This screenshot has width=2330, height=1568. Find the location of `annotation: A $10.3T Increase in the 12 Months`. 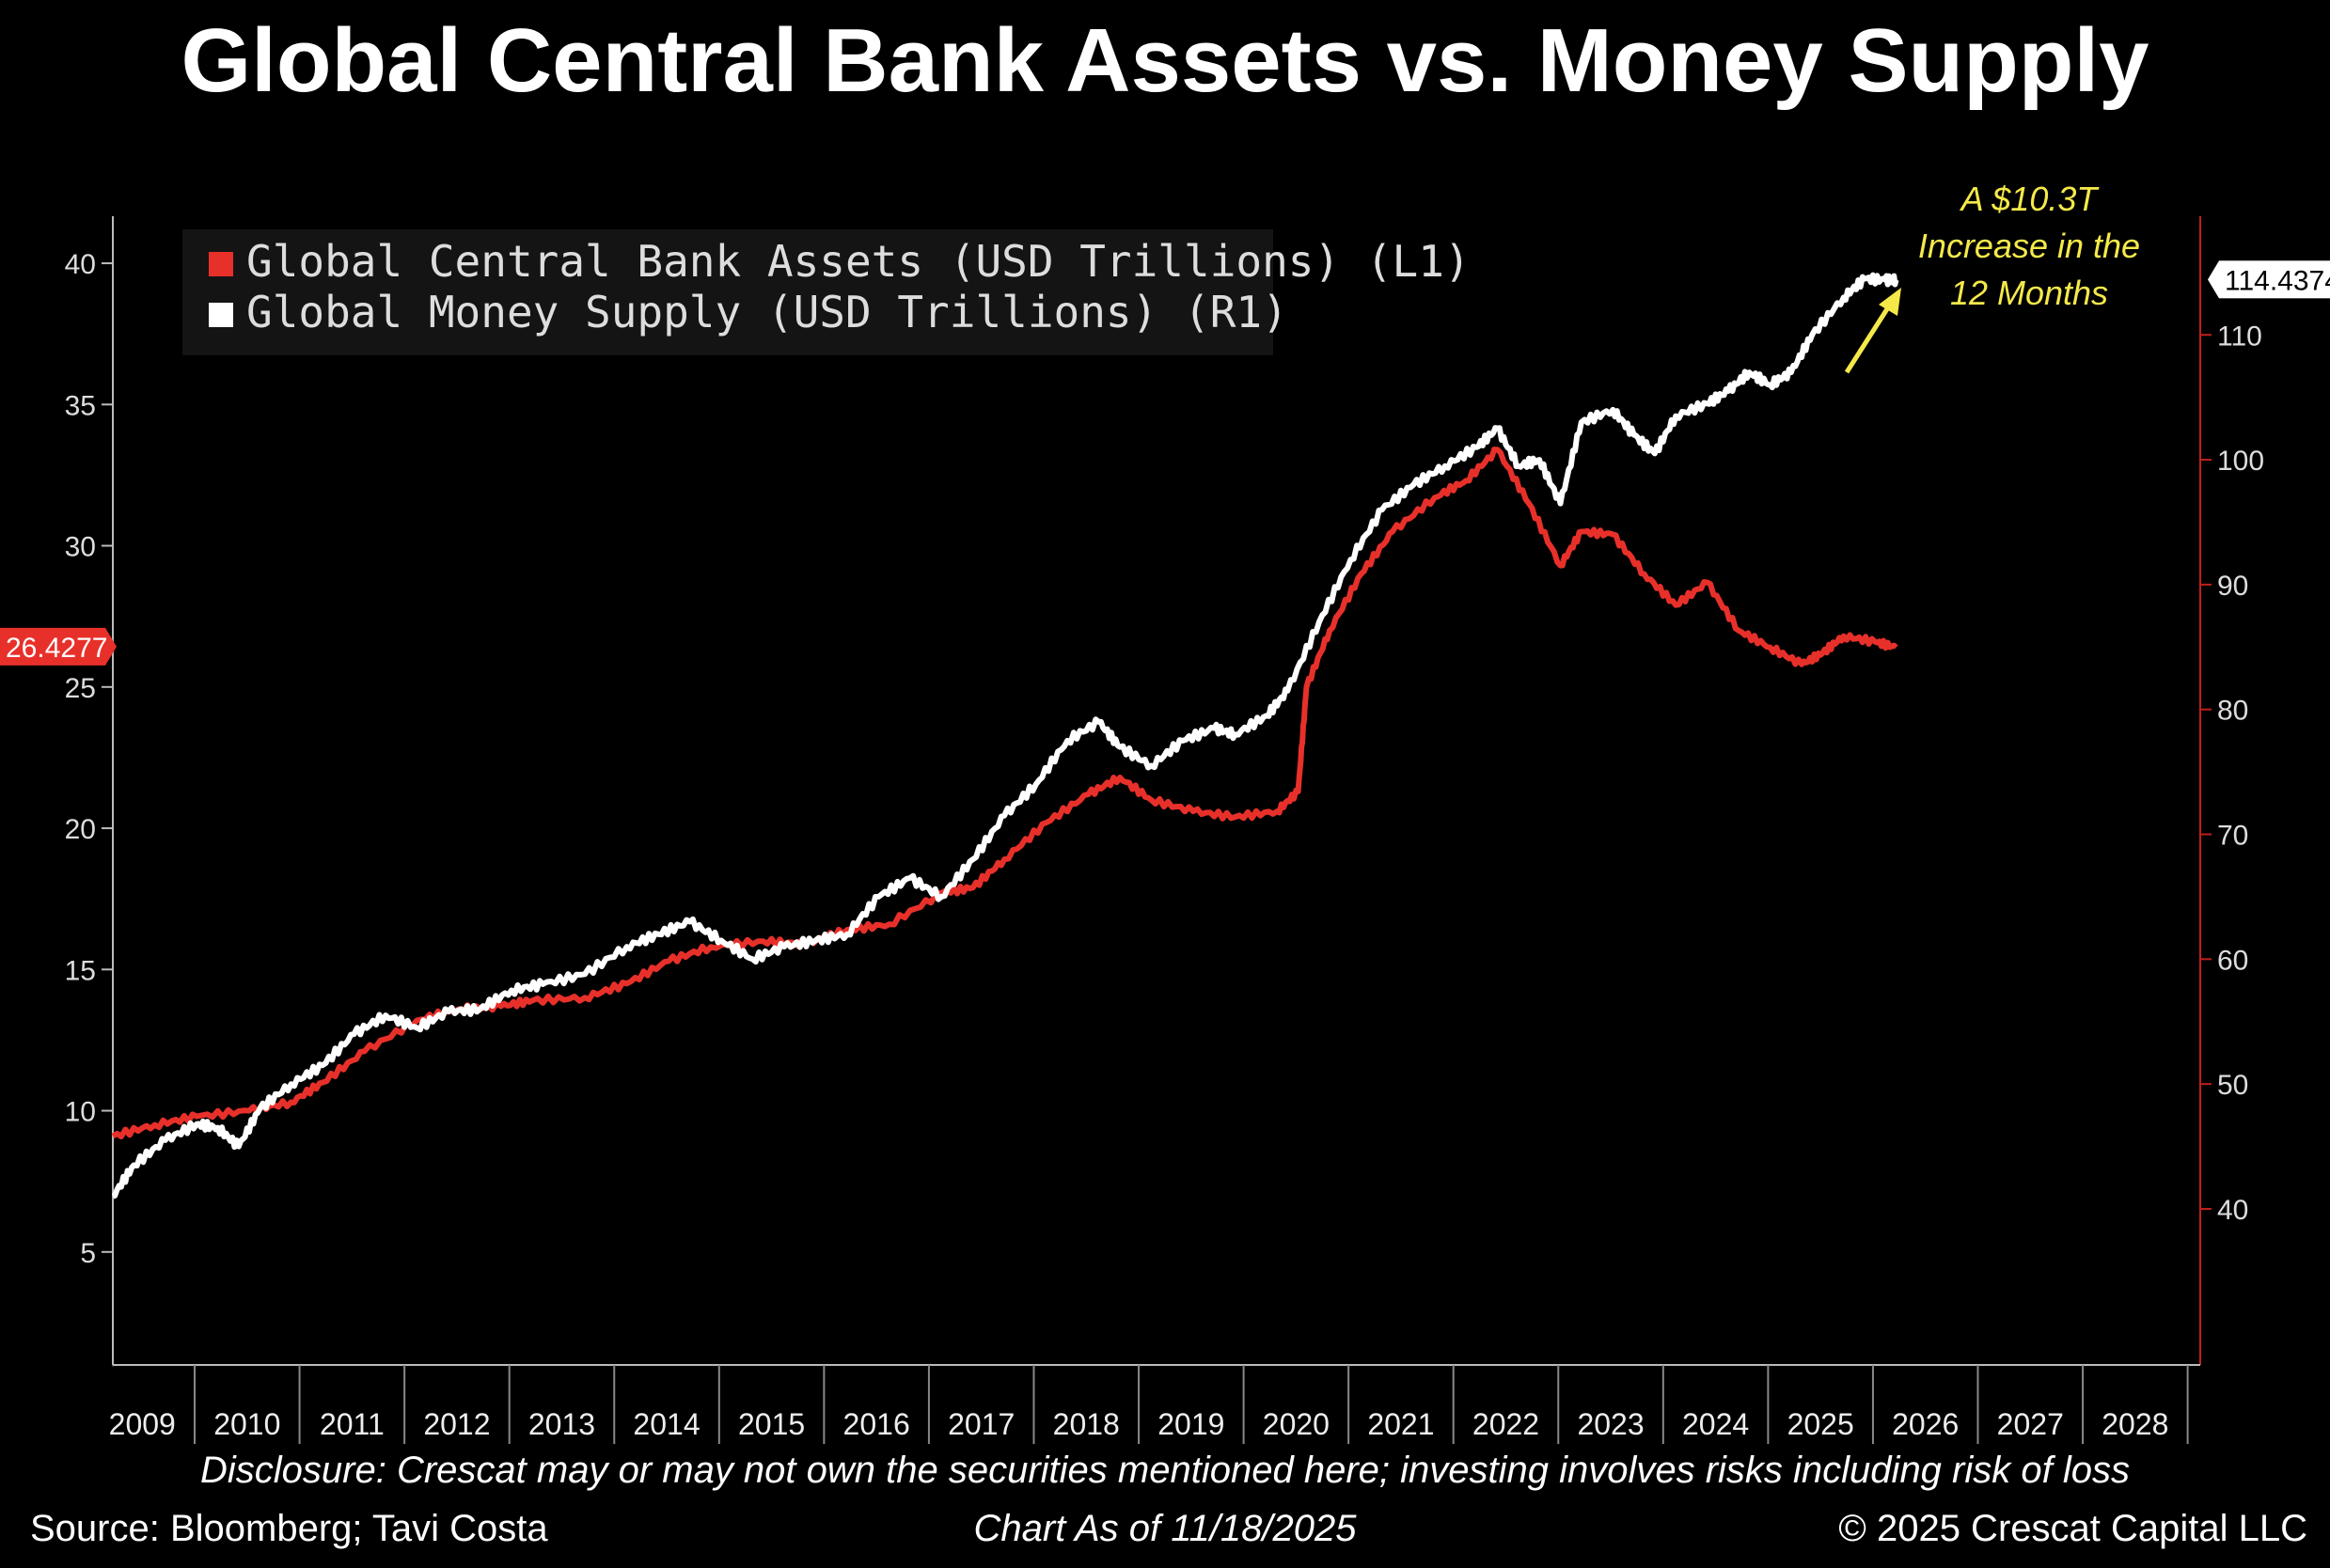

annotation: A $10.3T Increase in the 12 Months is located at coordinates (1992, 277).